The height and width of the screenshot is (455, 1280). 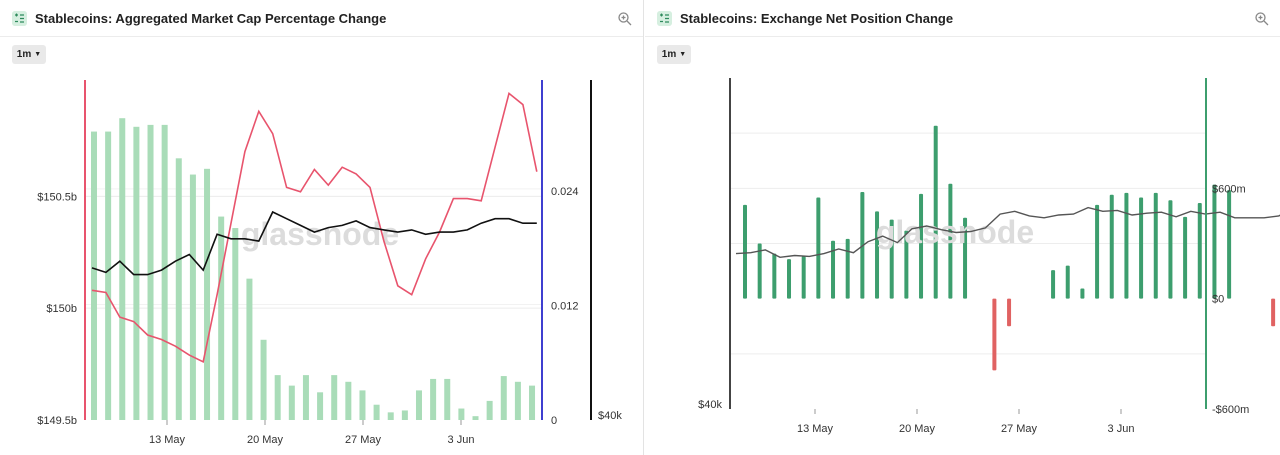 What do you see at coordinates (57, 421) in the screenshot?
I see `left-axis-tick-label: $149.5b` at bounding box center [57, 421].